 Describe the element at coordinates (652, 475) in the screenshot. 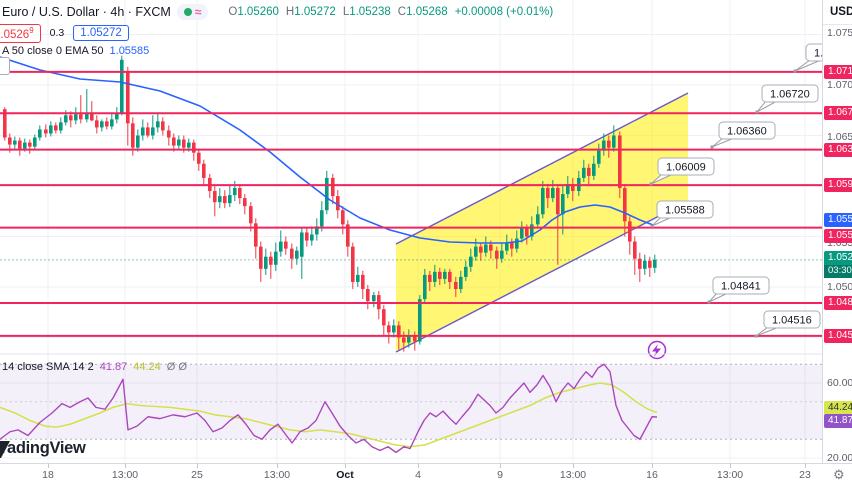

I see `time-label: 16` at that location.